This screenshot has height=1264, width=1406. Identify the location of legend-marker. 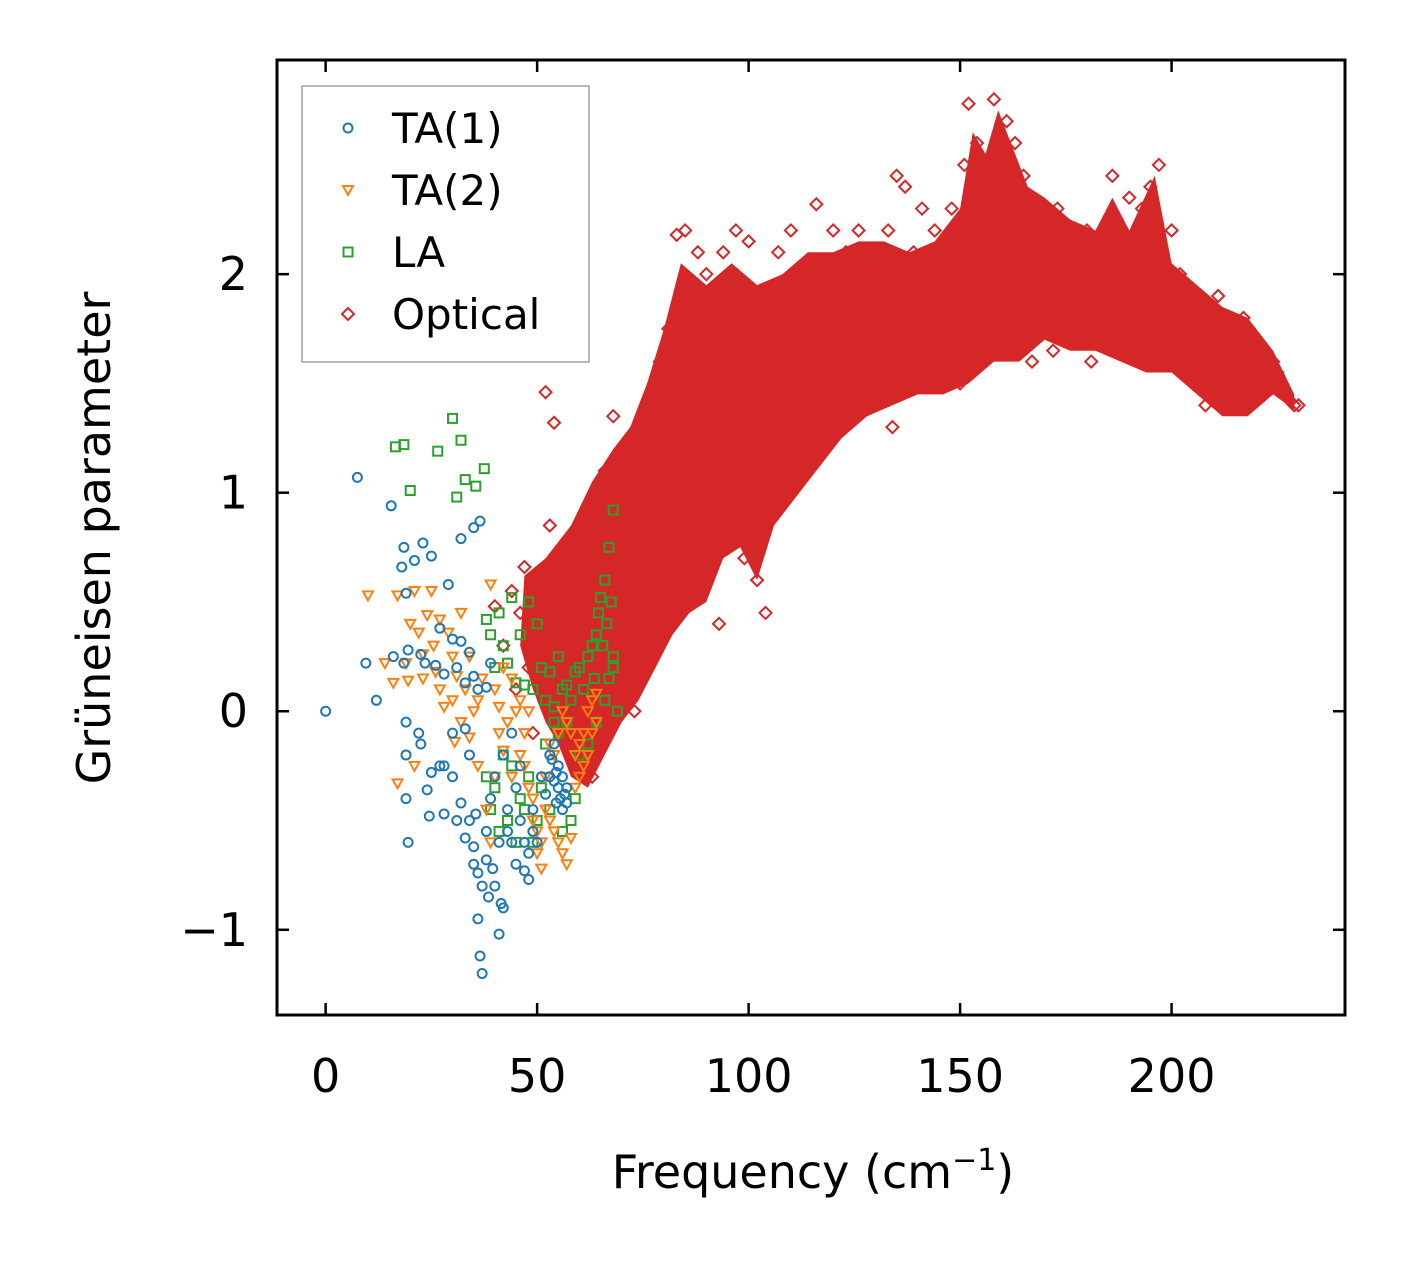
(348, 128).